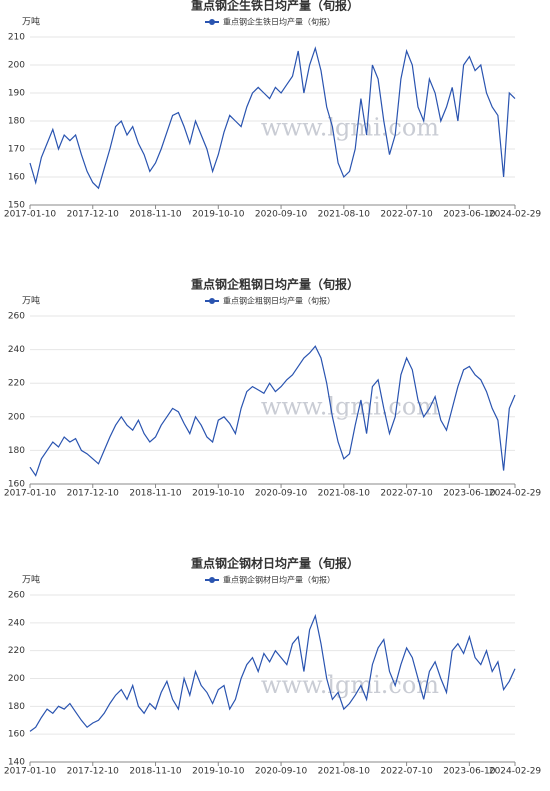 This screenshot has width=550, height=791. What do you see at coordinates (275, 284) in the screenshot?
I see `chart-title: 重点钢企粗钢日均产量（旬报）` at bounding box center [275, 284].